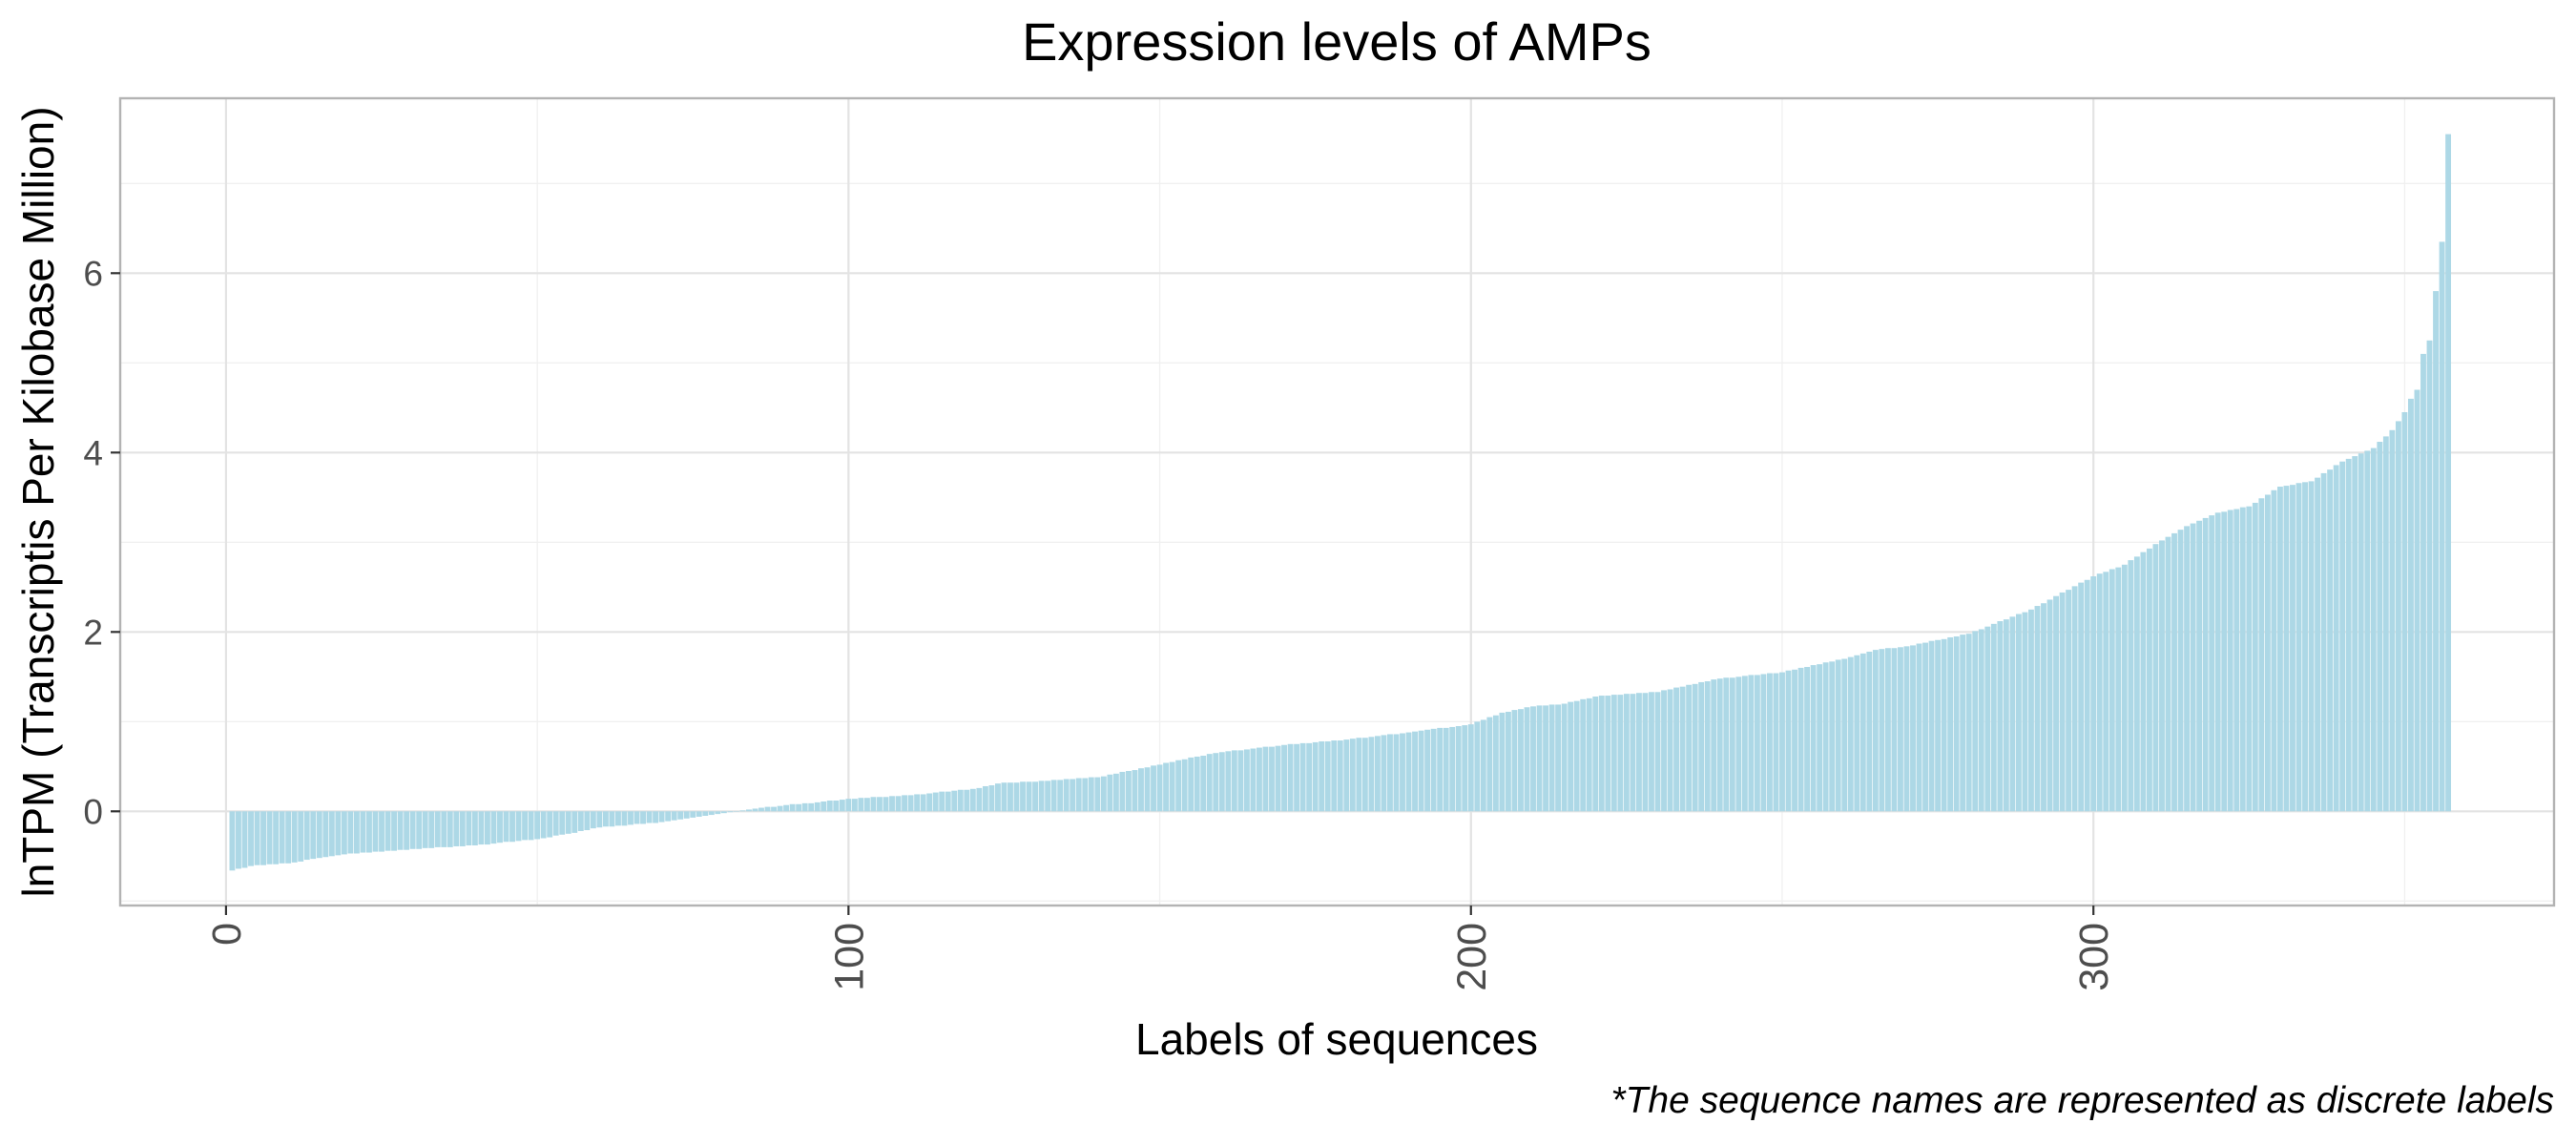 This screenshot has width=2576, height=1145. Describe the element at coordinates (1337, 41) in the screenshot. I see `chart-title: Expression levels of AMPs` at that location.